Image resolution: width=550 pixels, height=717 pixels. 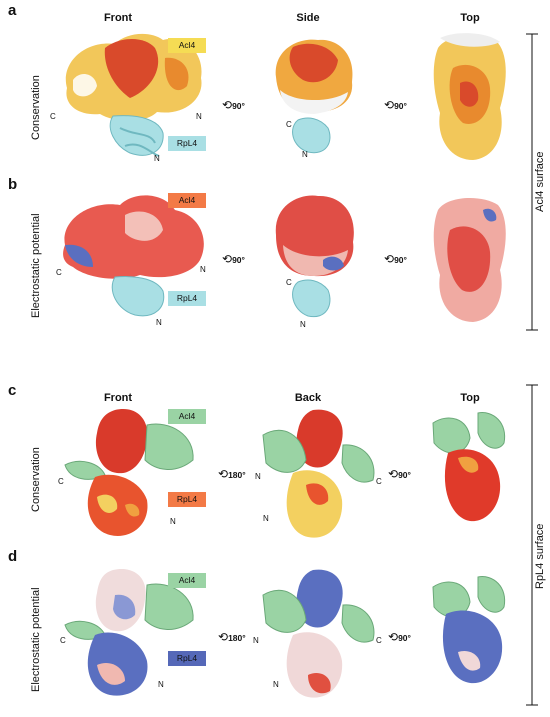 I want to click on tag-d-acl4-text: Acl4, so click(x=187, y=580).